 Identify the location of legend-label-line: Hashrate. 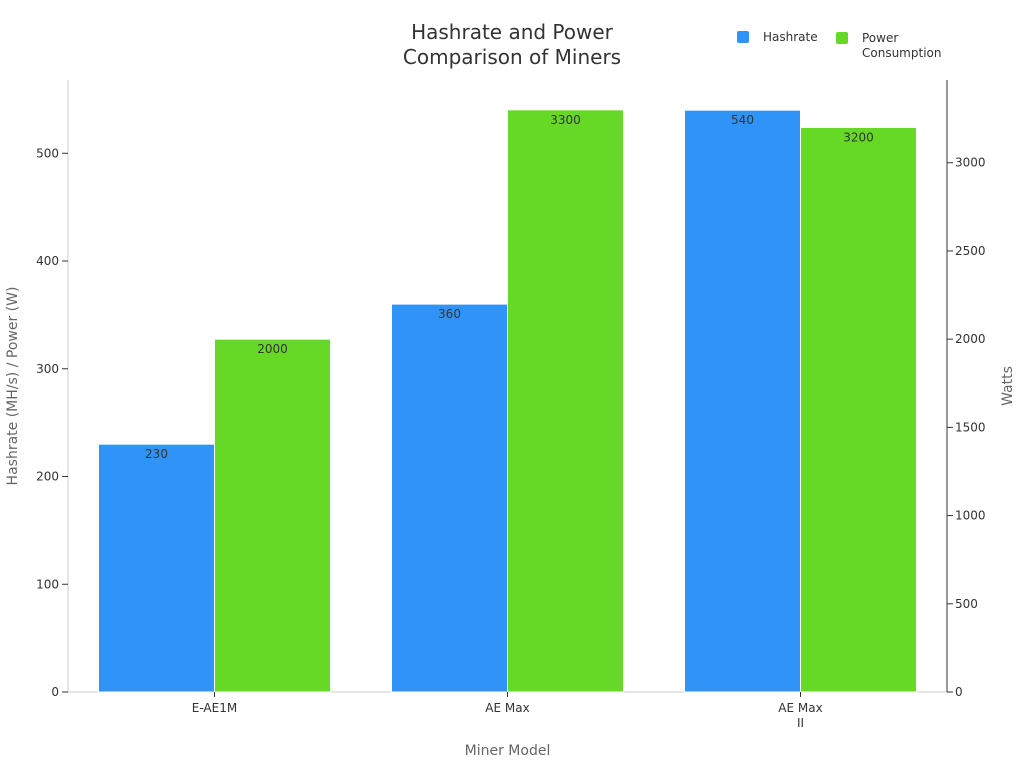
(790, 37).